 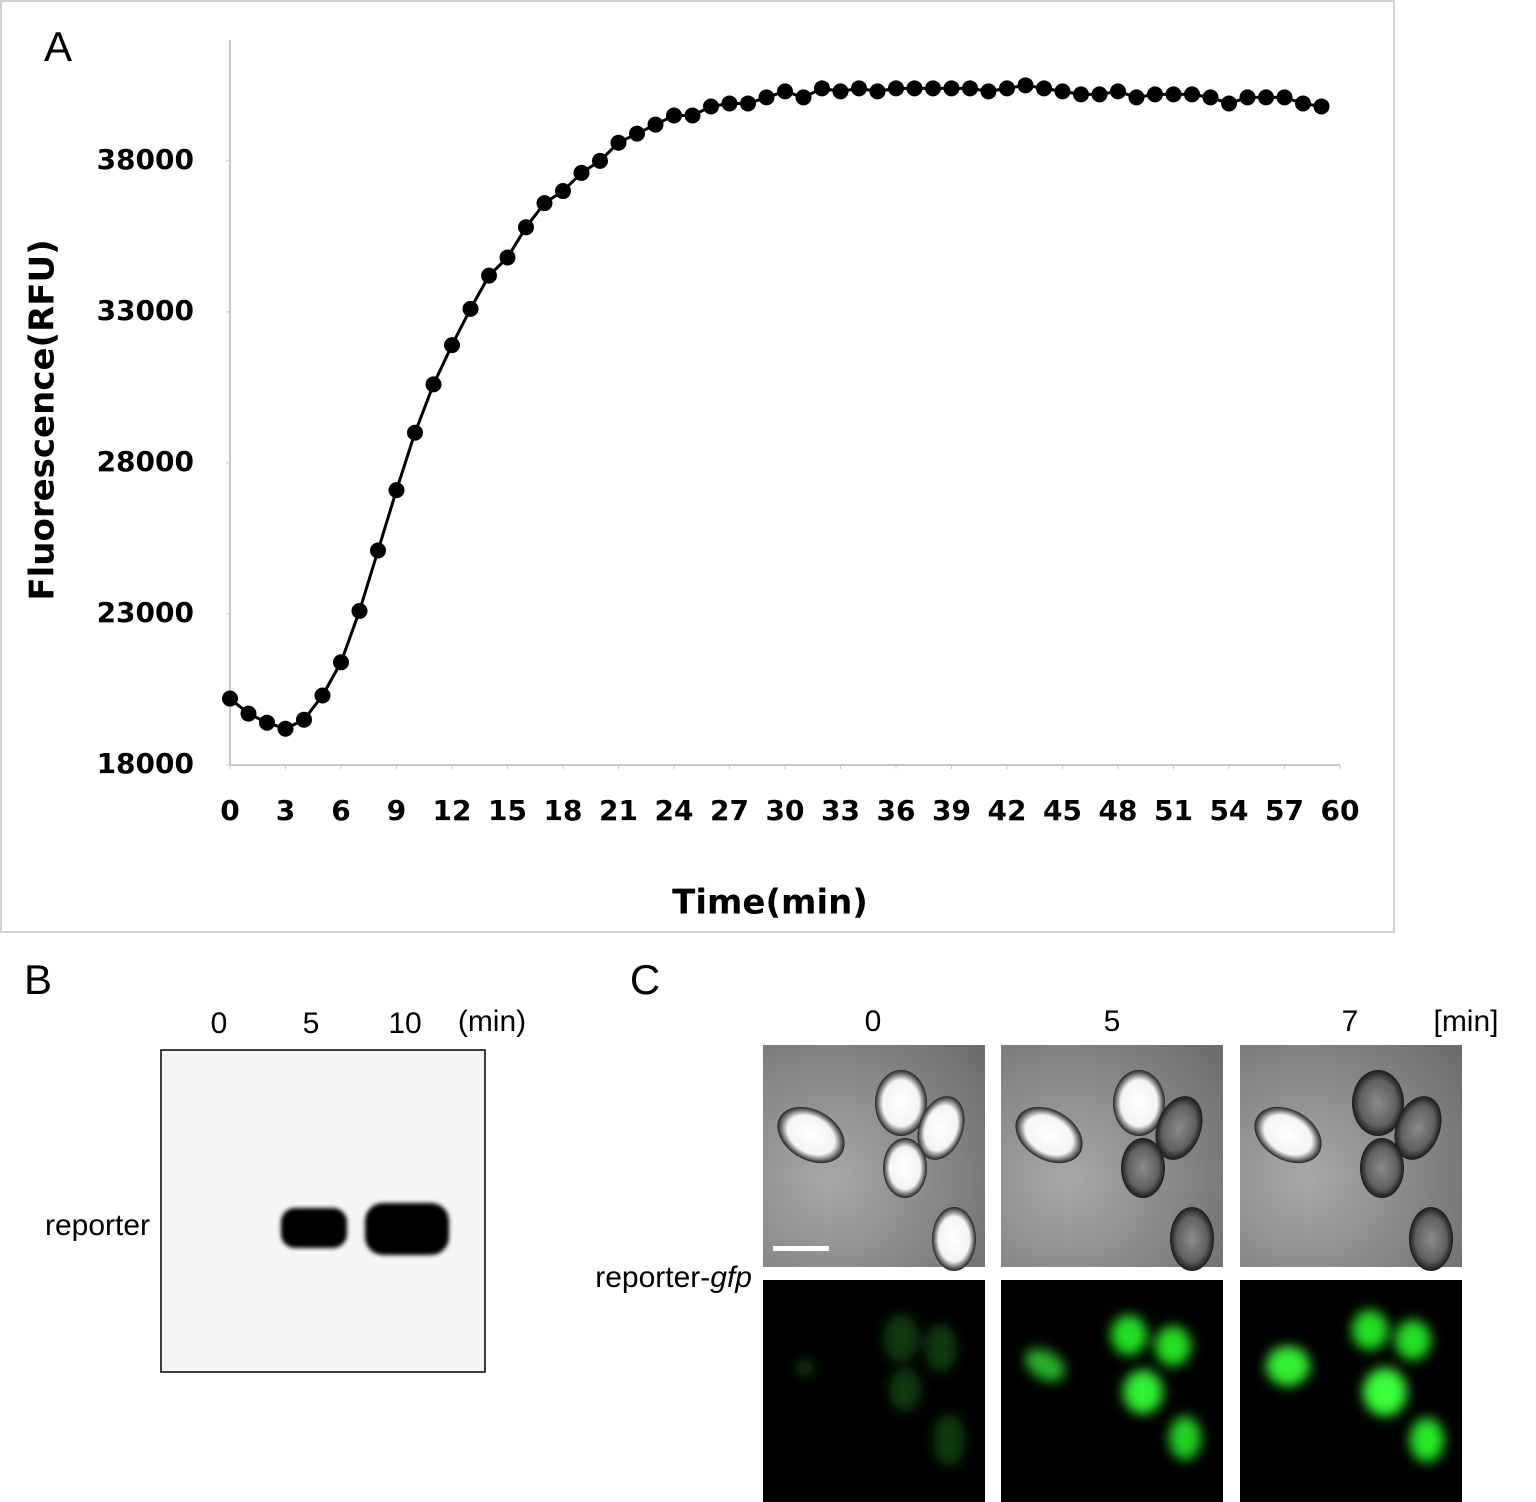 What do you see at coordinates (674, 810) in the screenshot?
I see `x-tick-label: 24` at bounding box center [674, 810].